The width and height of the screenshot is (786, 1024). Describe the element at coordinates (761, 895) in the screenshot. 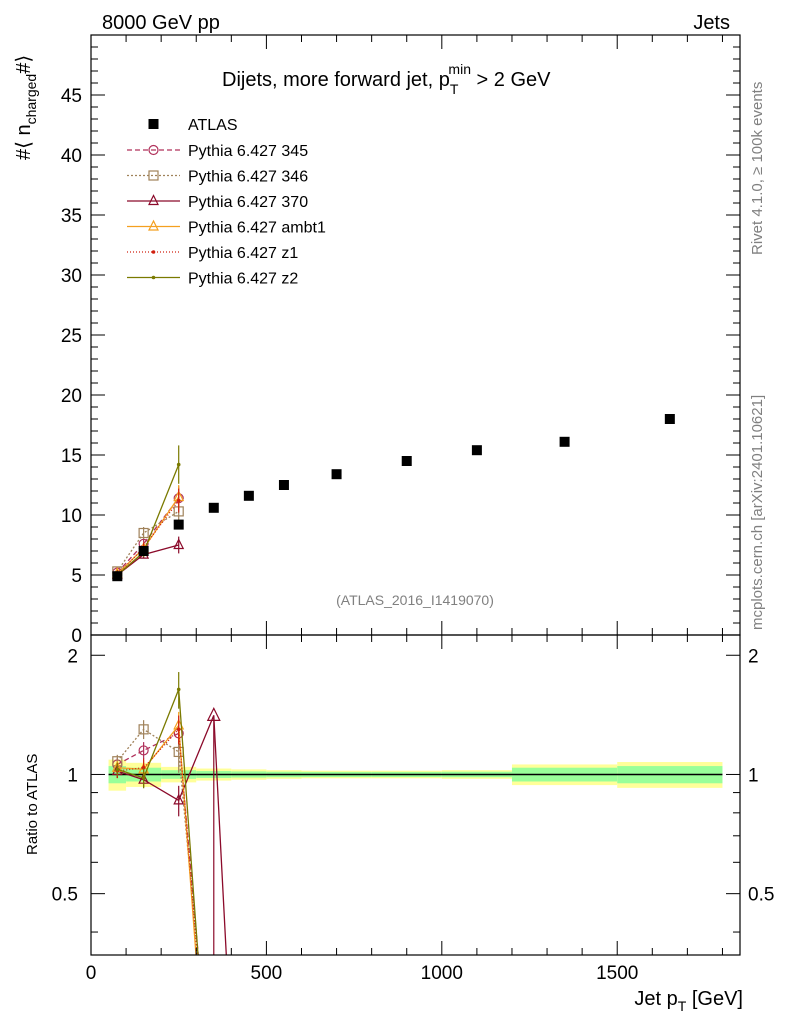

I see `ratio-tick-label-right: 0.5` at that location.